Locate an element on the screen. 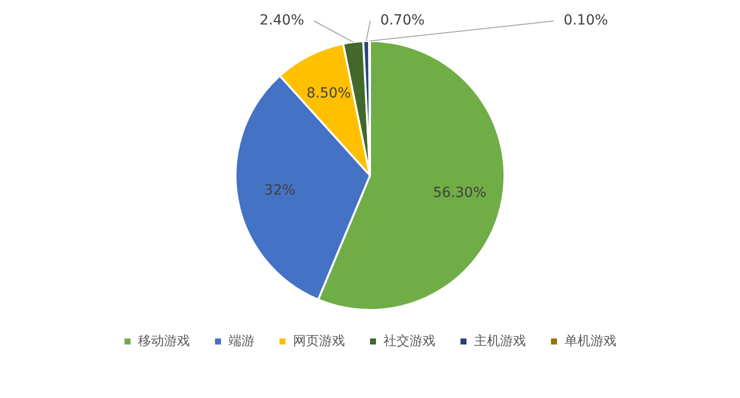 The width and height of the screenshot is (740, 398). data-label: 32% is located at coordinates (280, 190).